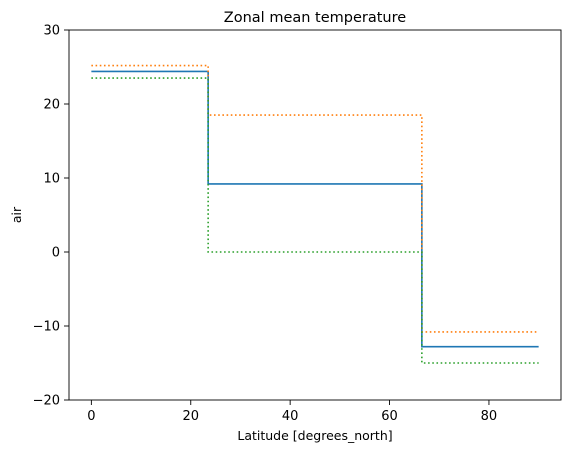 The width and height of the screenshot is (574, 453). I want to click on x-tick-label: 80, so click(489, 416).